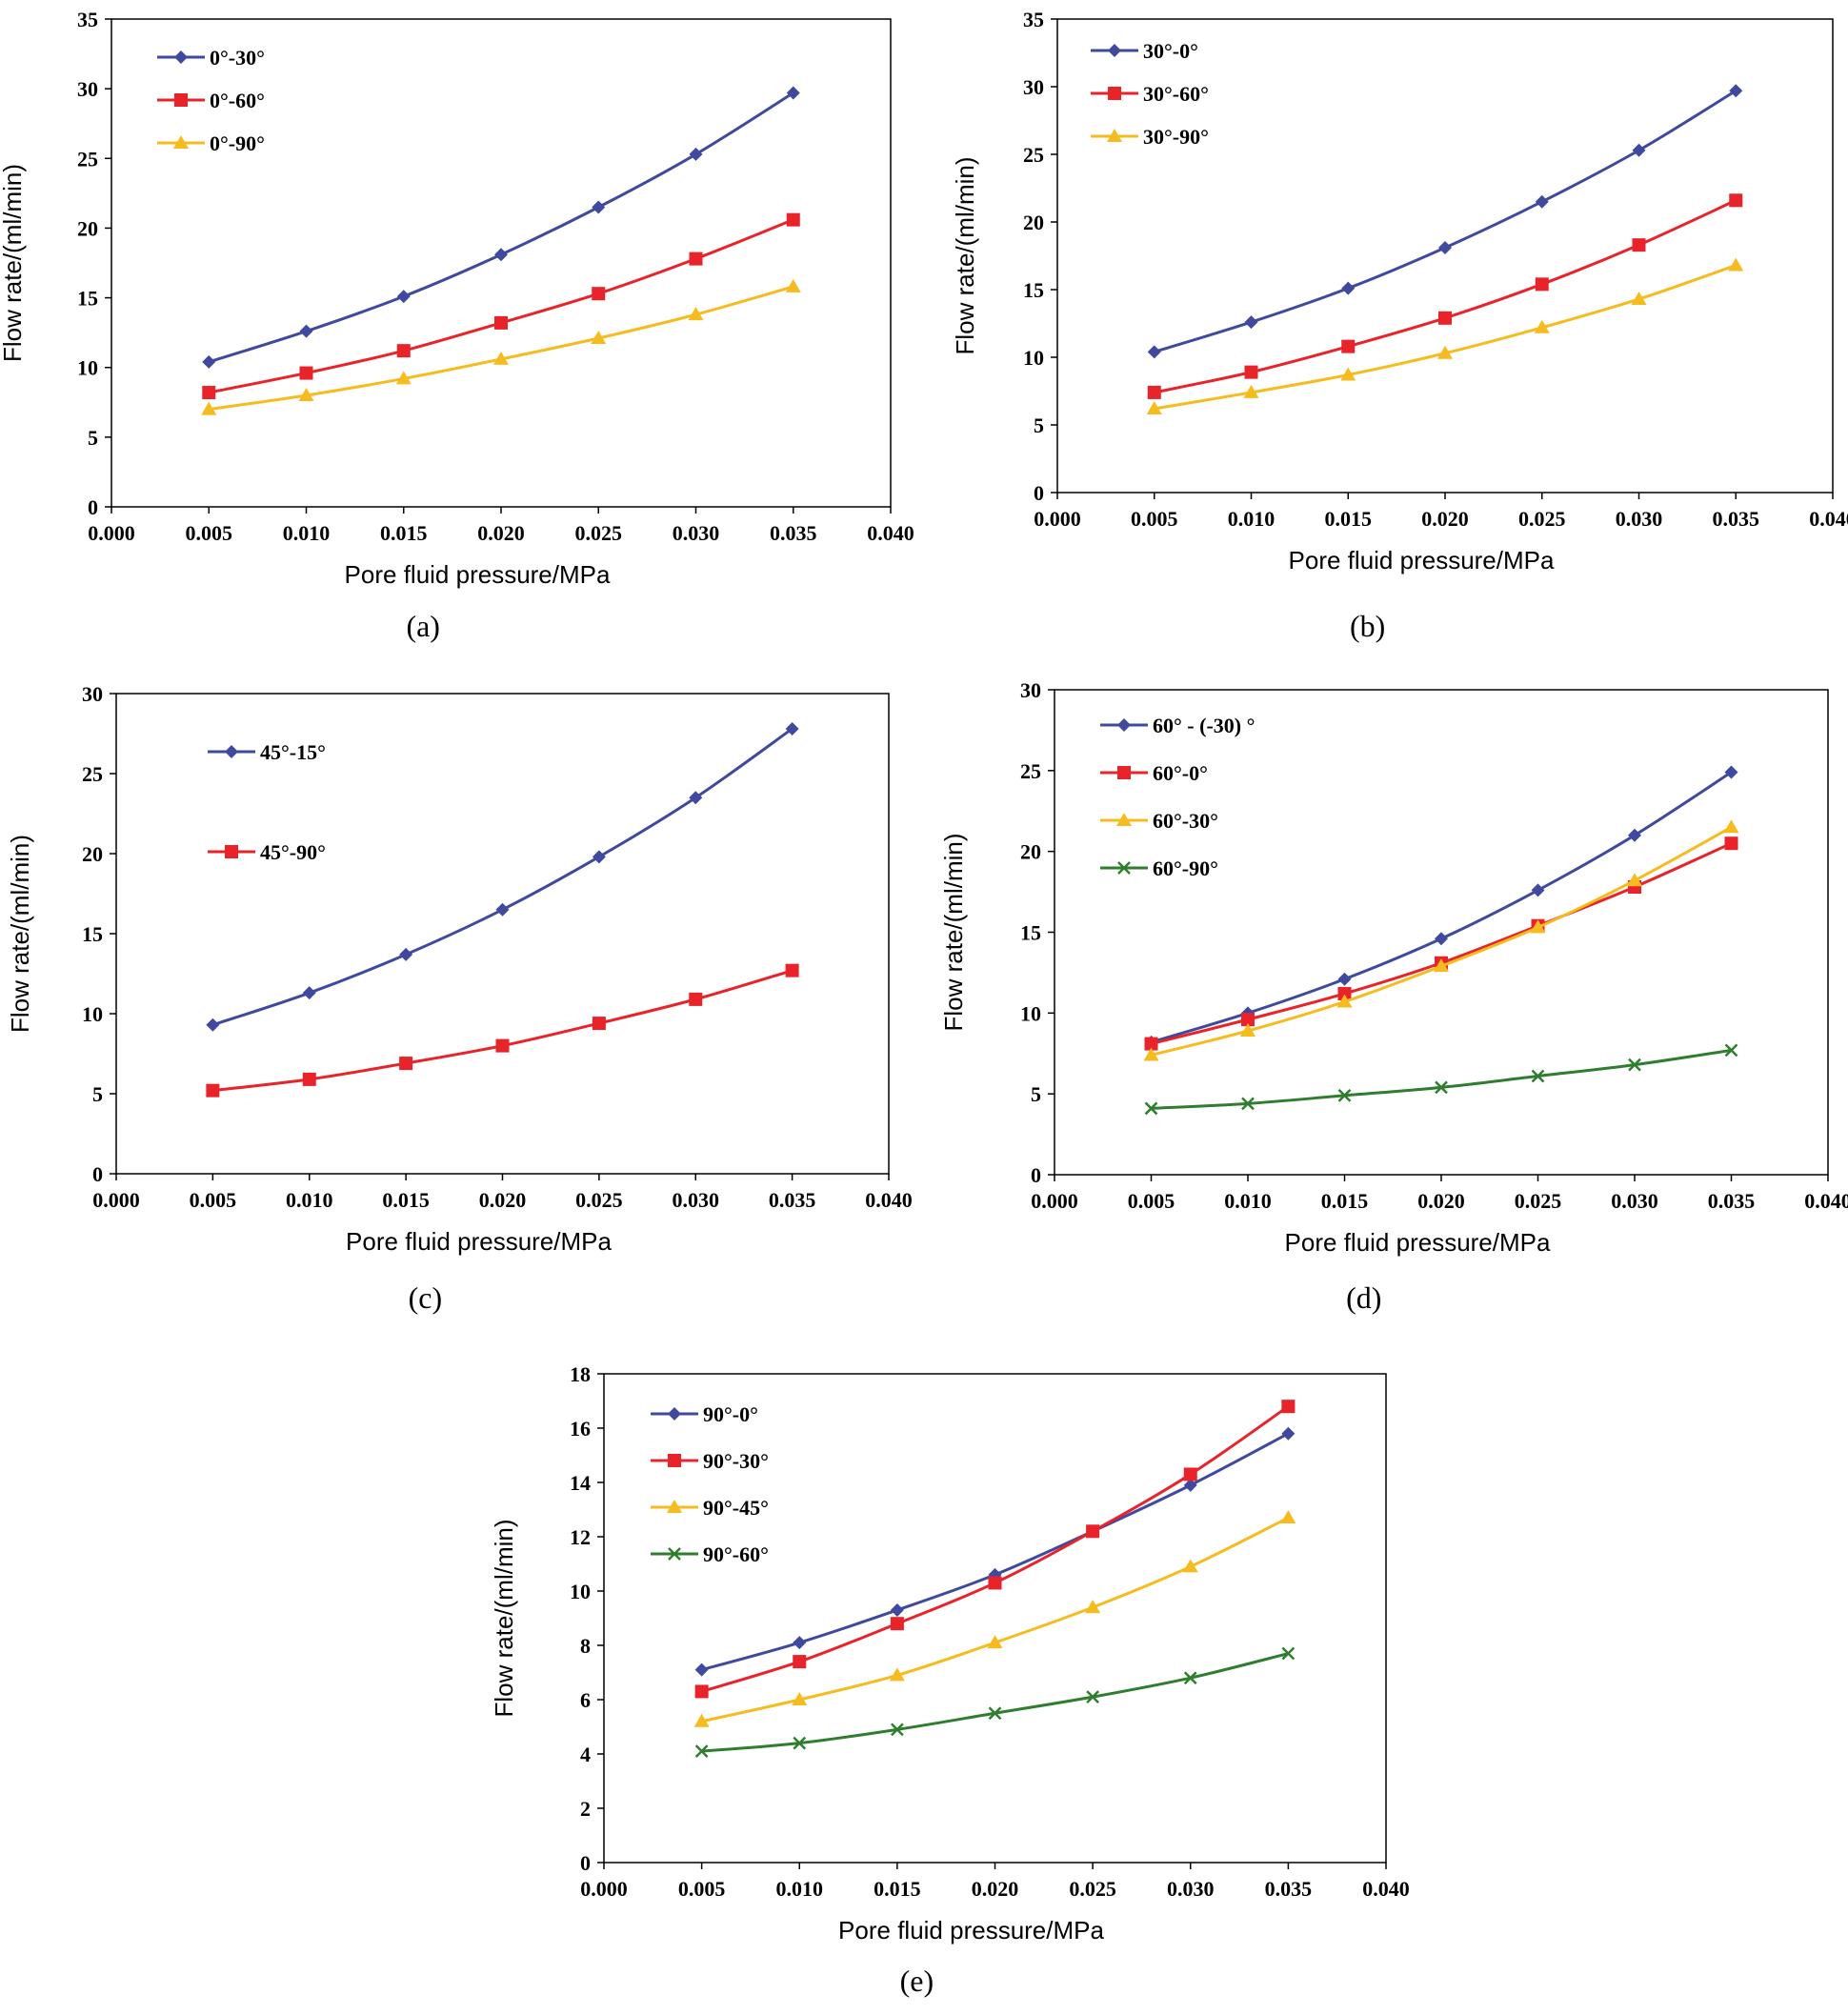 The height and width of the screenshot is (2015, 1848). What do you see at coordinates (1248, 1201) in the screenshot?
I see `x-tick-label: 0.010` at bounding box center [1248, 1201].